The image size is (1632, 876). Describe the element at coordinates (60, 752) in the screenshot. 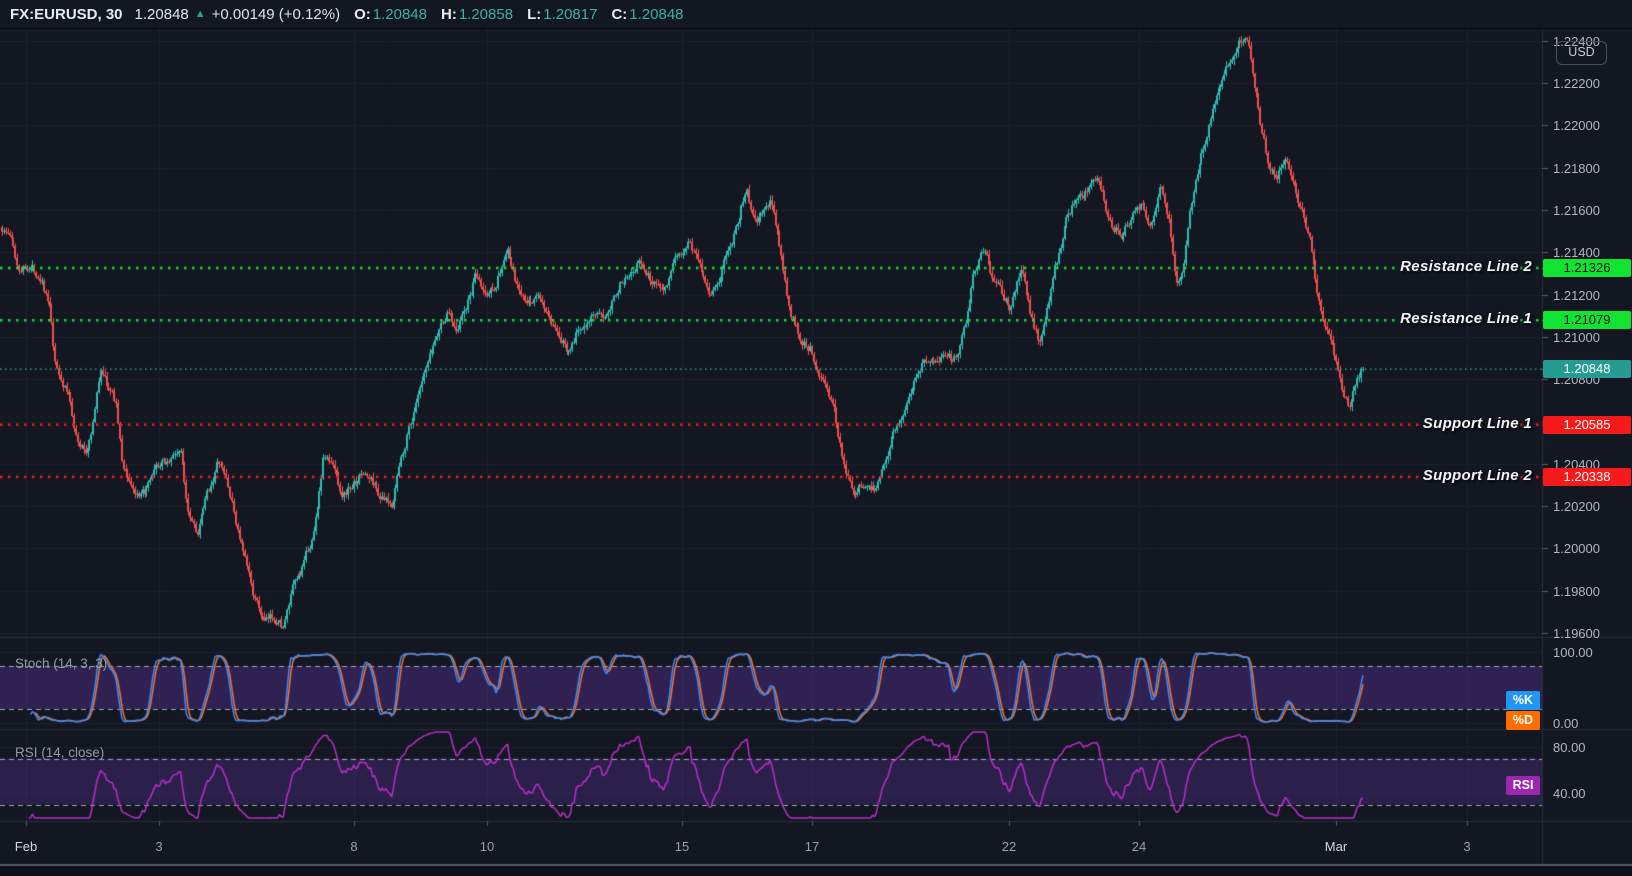

I see `rsi-pane-title: RSI (14, close)` at that location.